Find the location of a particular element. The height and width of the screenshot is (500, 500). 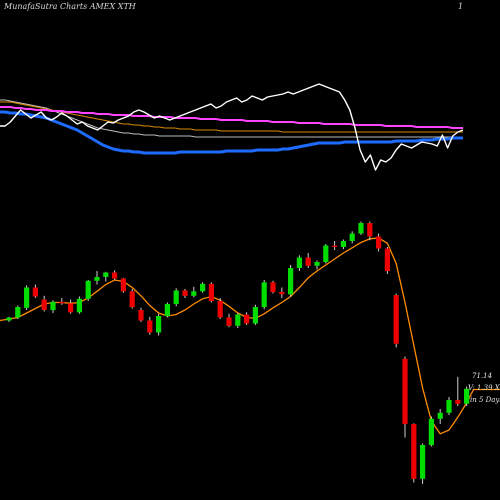

chart-header-left: MunafaSutra Charts AMEX XTH is located at coordinates (70, 6).